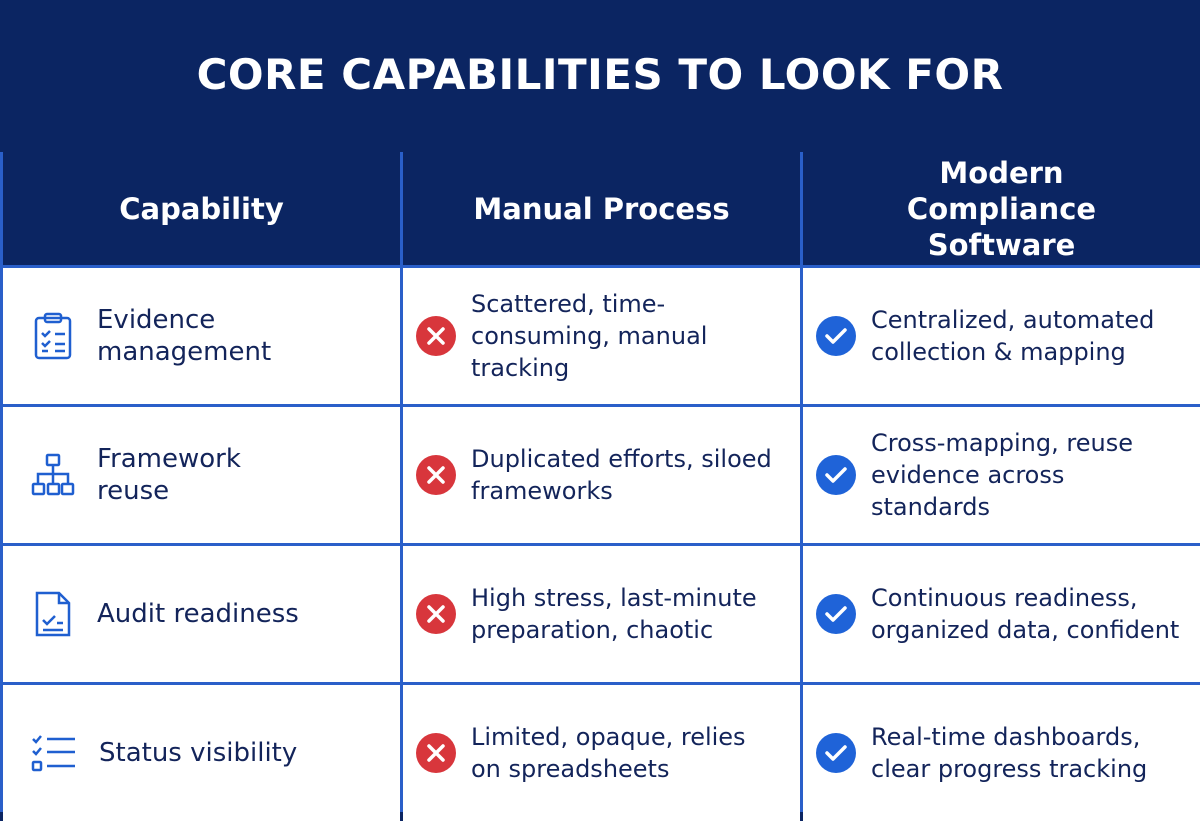  I want to click on capability-text: Framework reuse, so click(169, 475).